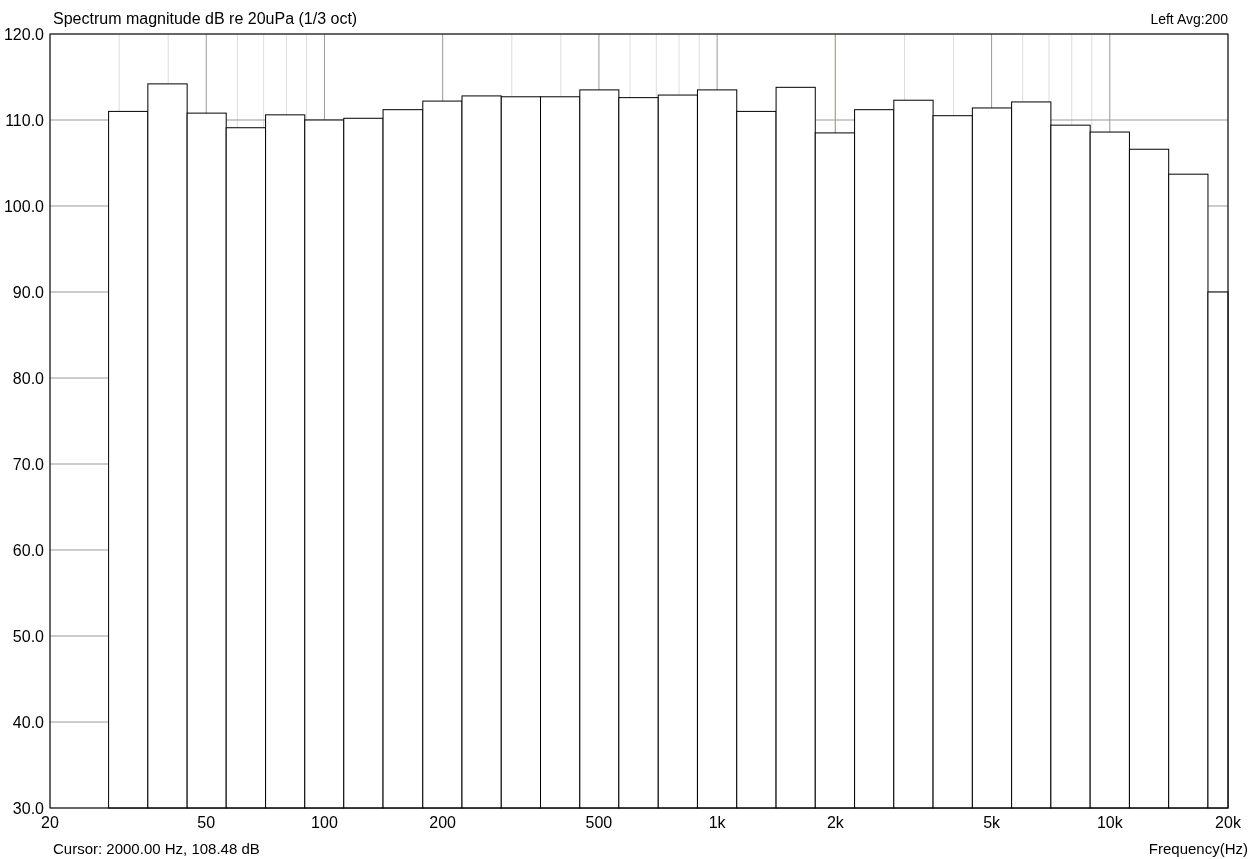 The height and width of the screenshot is (859, 1255). I want to click on y-tick-label: 80.0, so click(28, 378).